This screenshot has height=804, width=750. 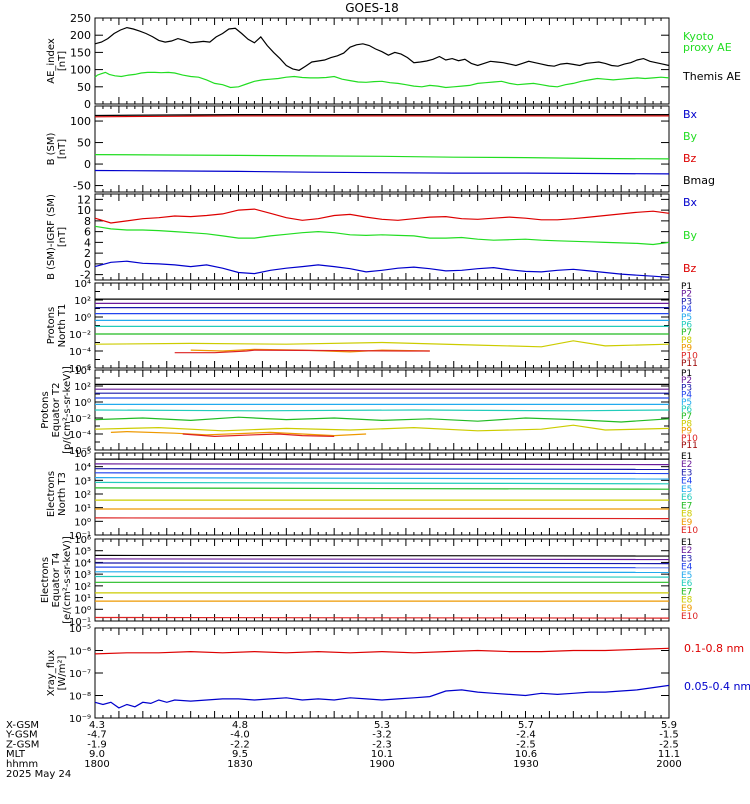 I want to click on y-axis-label: [p/(cm²-s-sr-keV)], so click(x=67, y=410).